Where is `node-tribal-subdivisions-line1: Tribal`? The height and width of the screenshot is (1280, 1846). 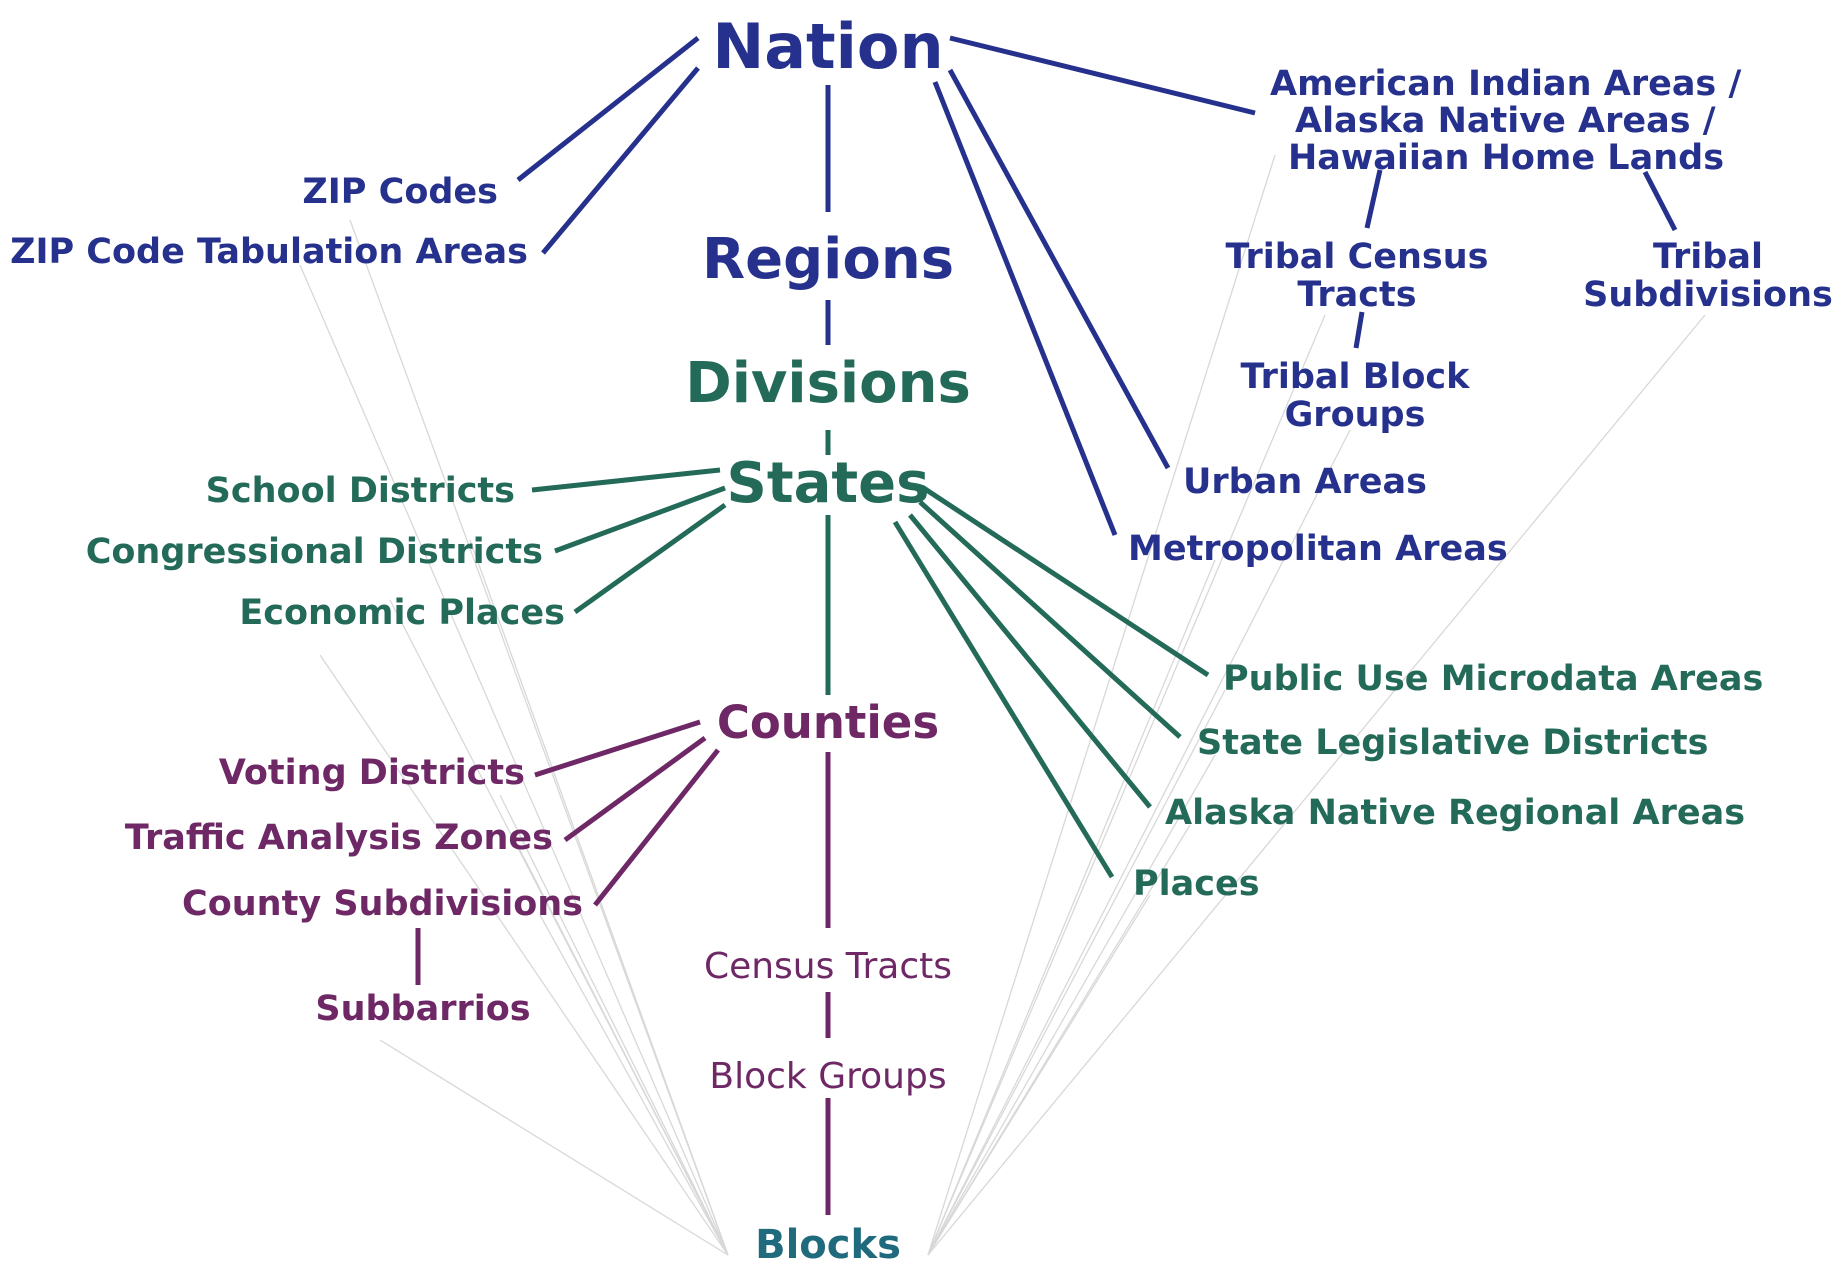
node-tribal-subdivisions-line1: Tribal is located at coordinates (1708, 257).